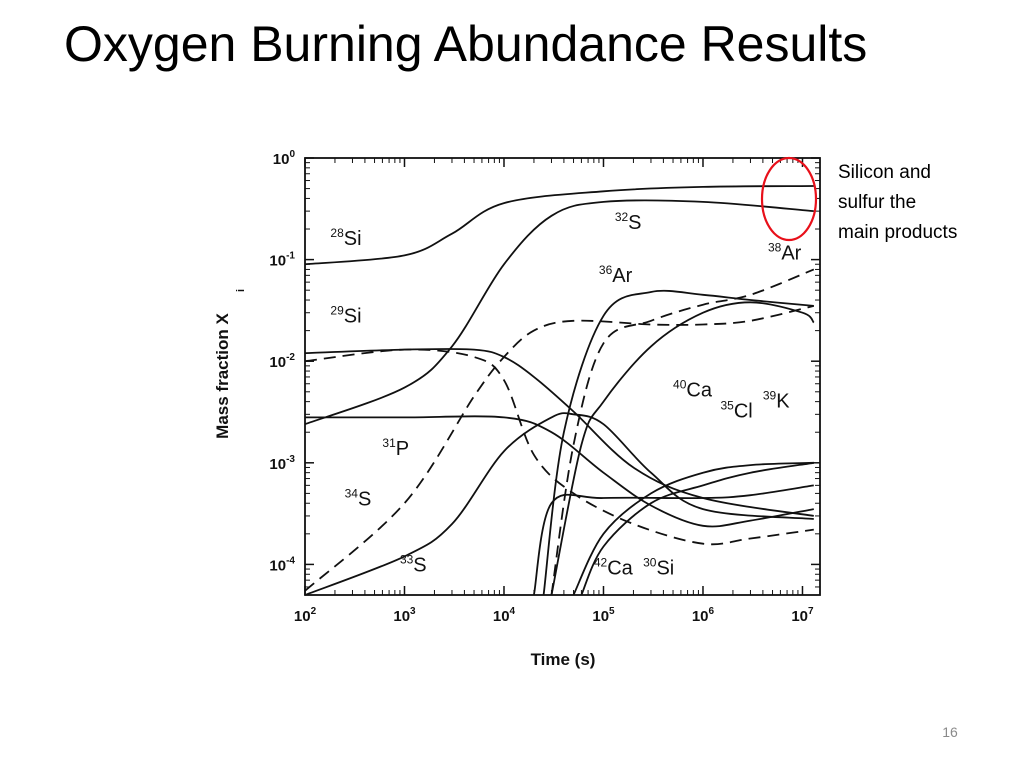 This screenshot has width=1024, height=768. What do you see at coordinates (614, 567) in the screenshot?
I see `series-label-42Ca: 42Ca` at bounding box center [614, 567].